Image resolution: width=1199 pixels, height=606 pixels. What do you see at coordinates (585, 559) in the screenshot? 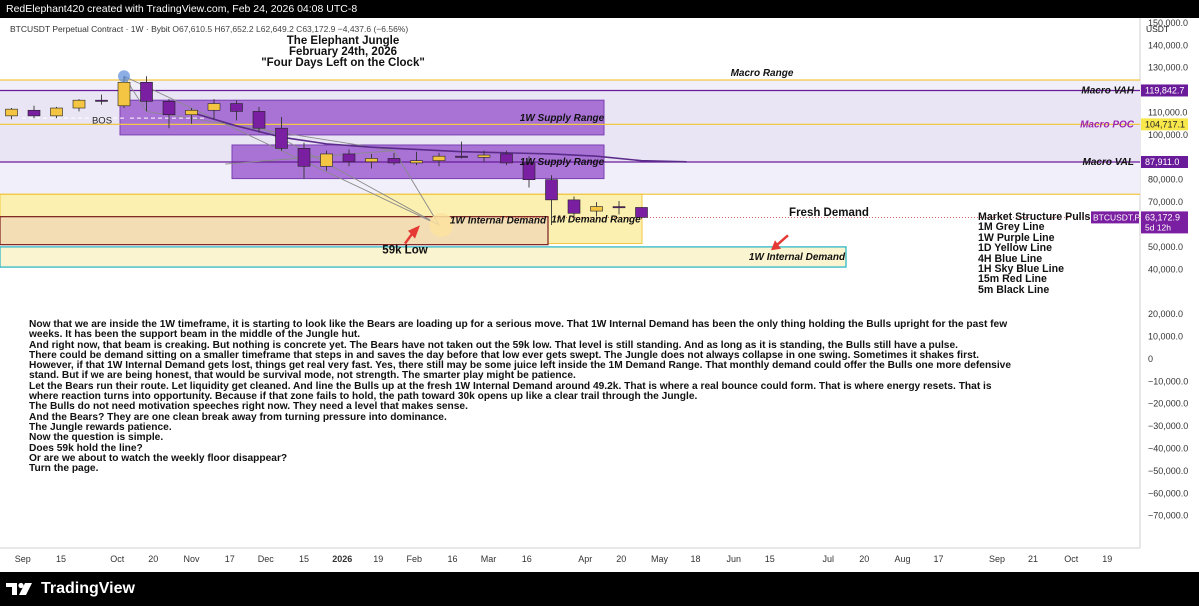
I see `x-tick-label: Apr` at bounding box center [585, 559].